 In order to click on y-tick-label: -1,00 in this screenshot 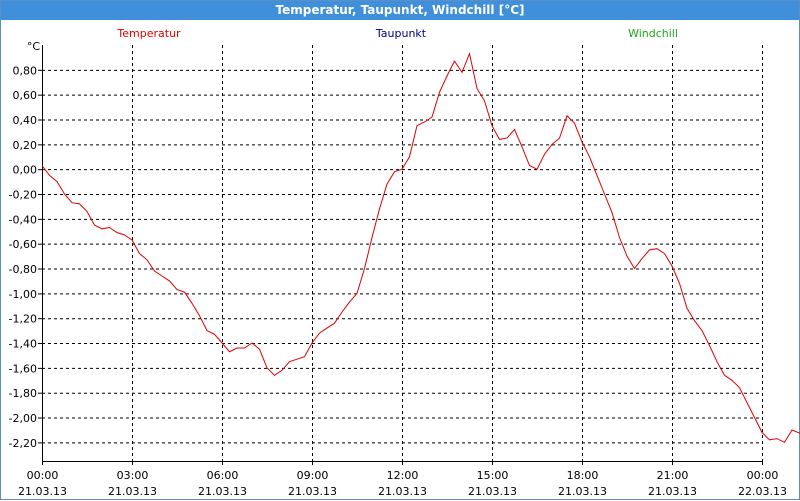, I will do `click(23, 294)`.